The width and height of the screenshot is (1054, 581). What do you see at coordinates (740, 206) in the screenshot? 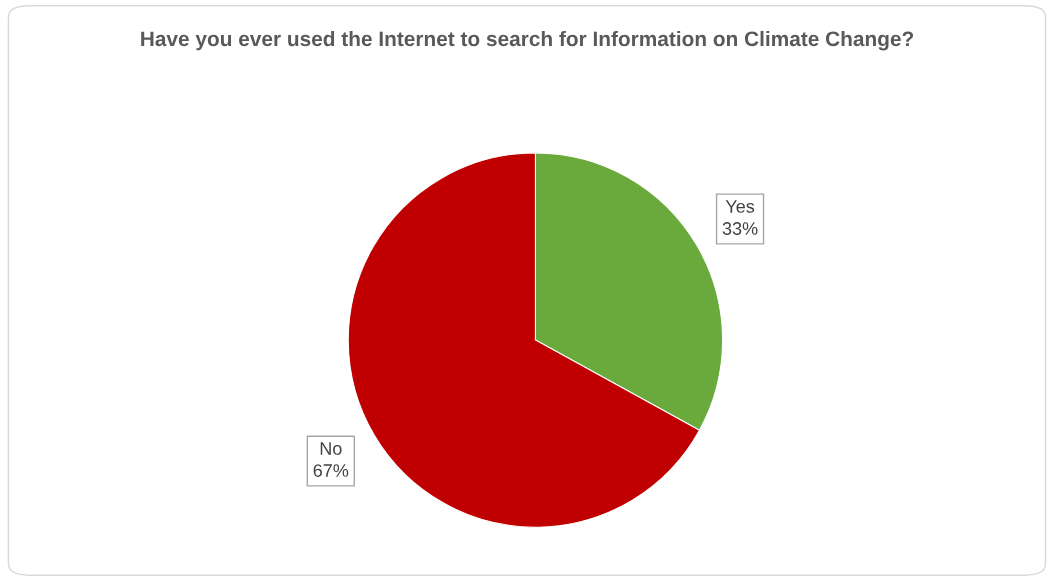
I see `slice-label: Yes` at bounding box center [740, 206].